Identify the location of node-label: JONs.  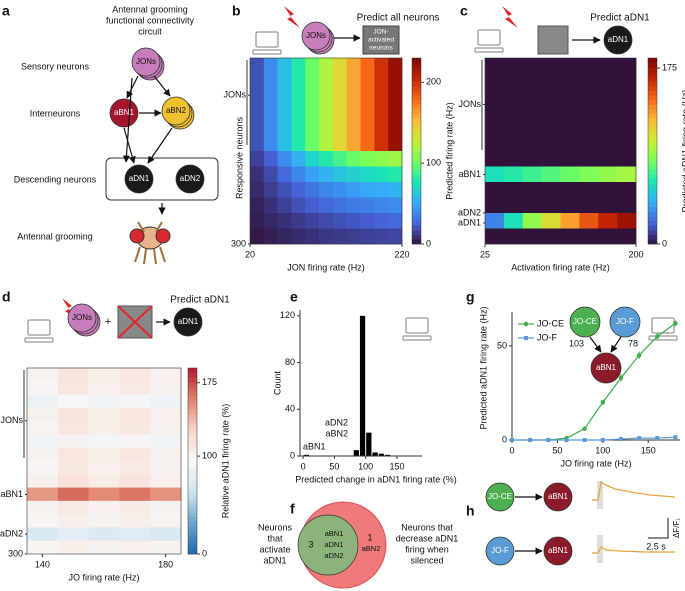
(146, 61).